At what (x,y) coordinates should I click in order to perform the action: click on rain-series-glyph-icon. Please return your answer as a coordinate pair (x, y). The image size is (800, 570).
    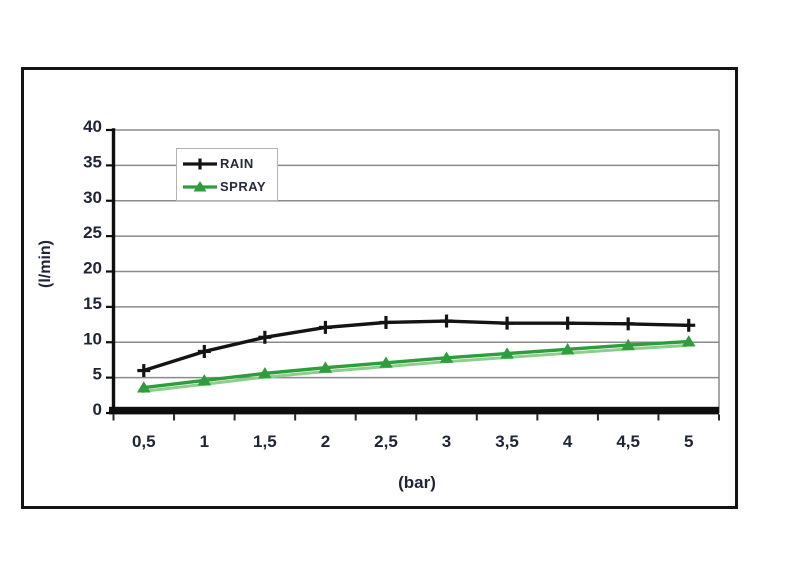
    Looking at the image, I should click on (200, 163).